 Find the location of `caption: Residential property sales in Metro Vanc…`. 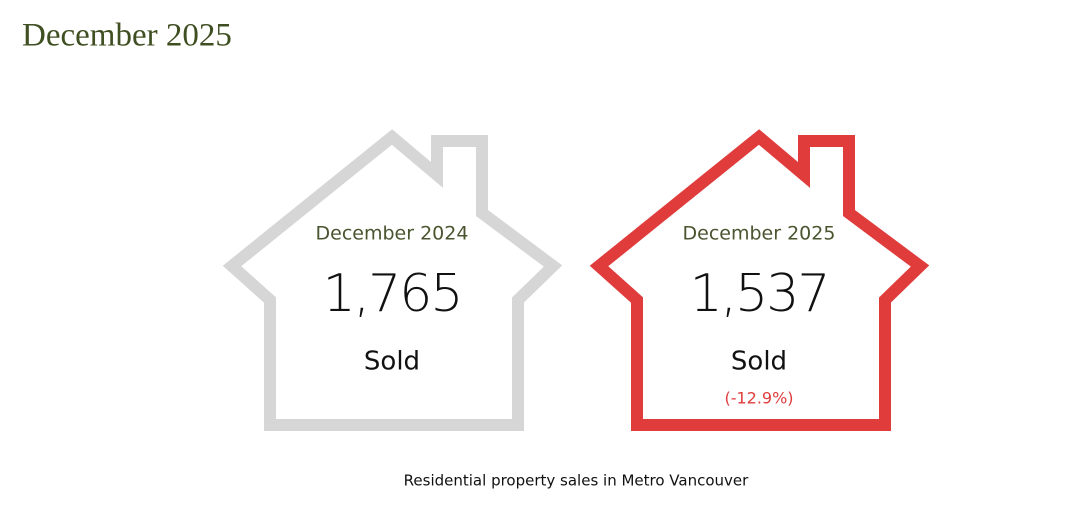

caption: Residential property sales in Metro Vanc… is located at coordinates (576, 481).